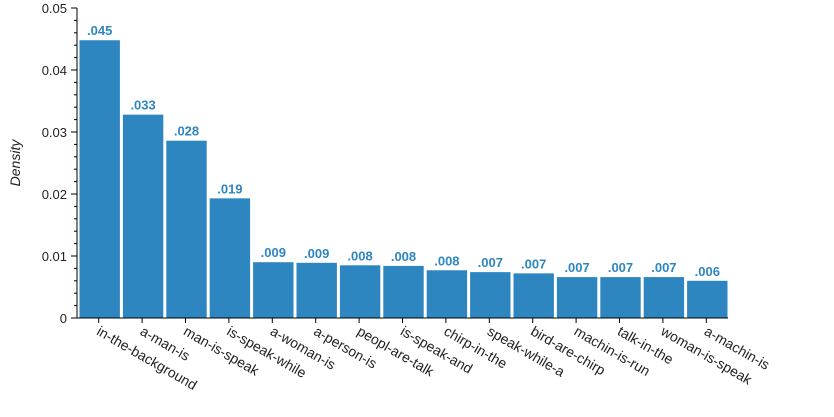 The image size is (834, 417). Describe the element at coordinates (99, 30) in the screenshot. I see `bar-value-label: .045` at that location.